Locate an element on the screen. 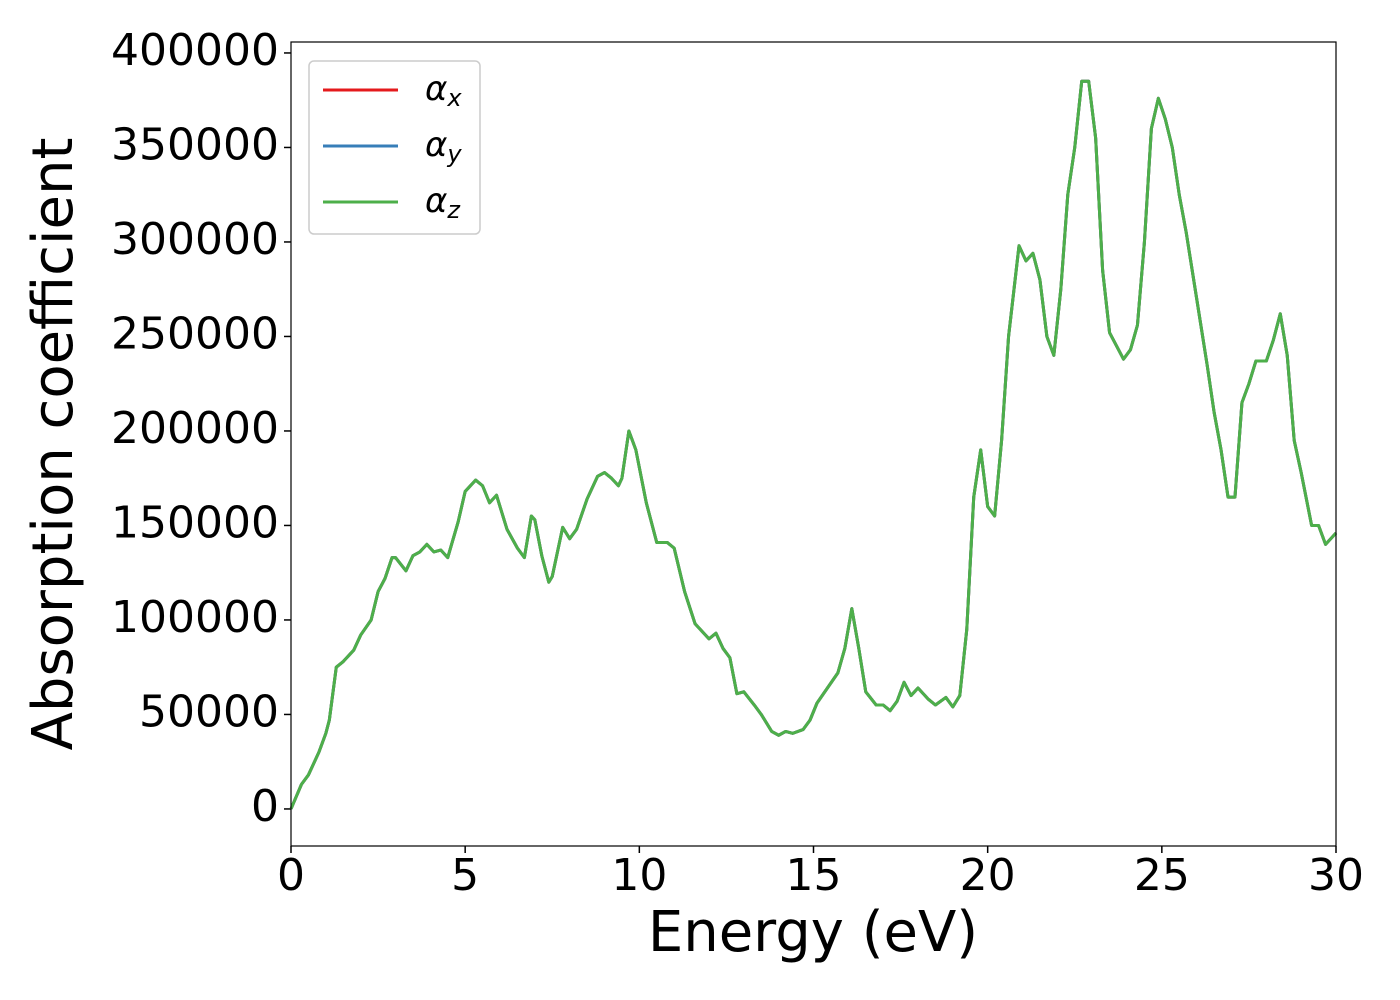  y-tick-label: 150000 is located at coordinates (195, 522).